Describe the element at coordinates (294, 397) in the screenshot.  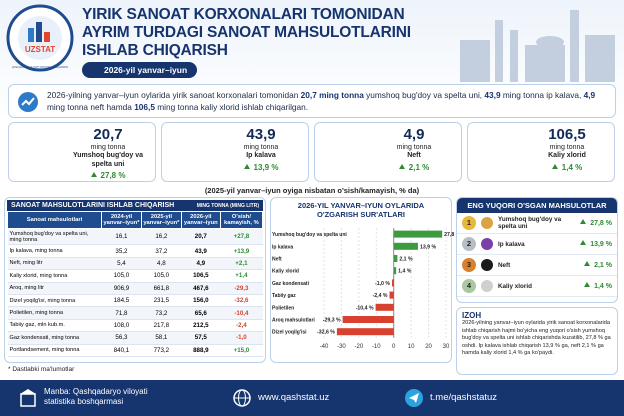
I see `website: www.qashstat.uz` at that location.